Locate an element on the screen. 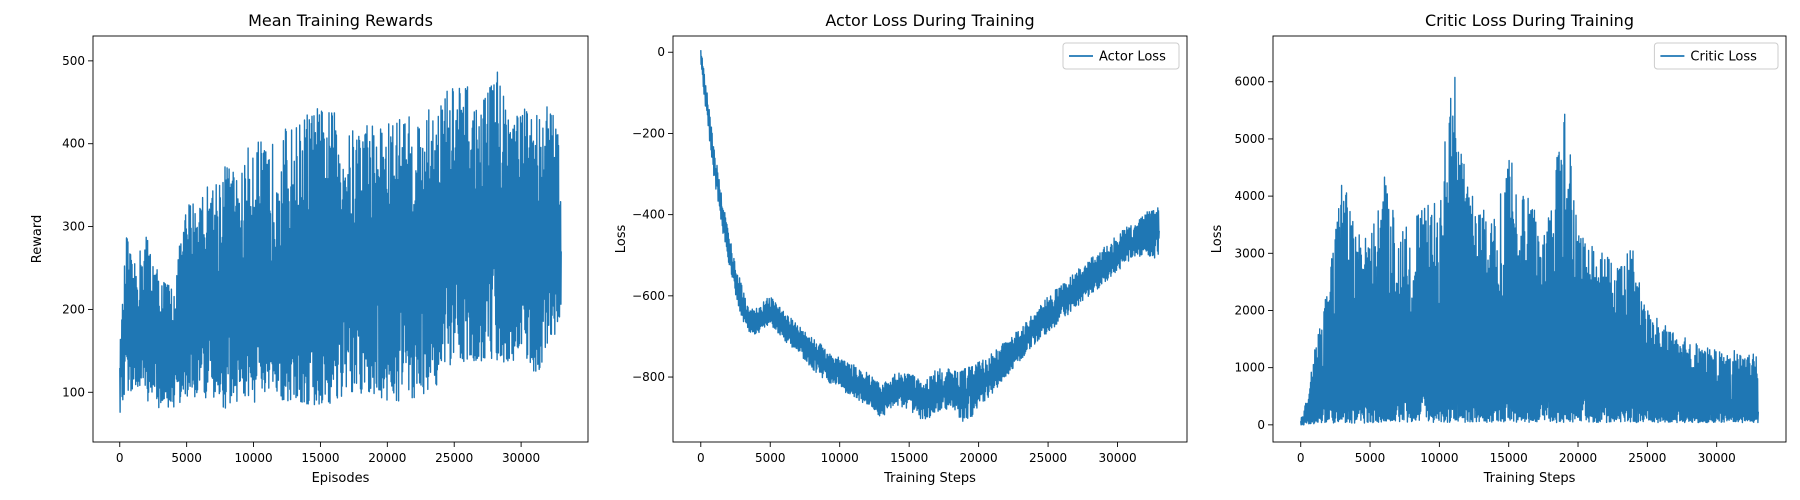  y-tick-label: 500 is located at coordinates (73, 61).